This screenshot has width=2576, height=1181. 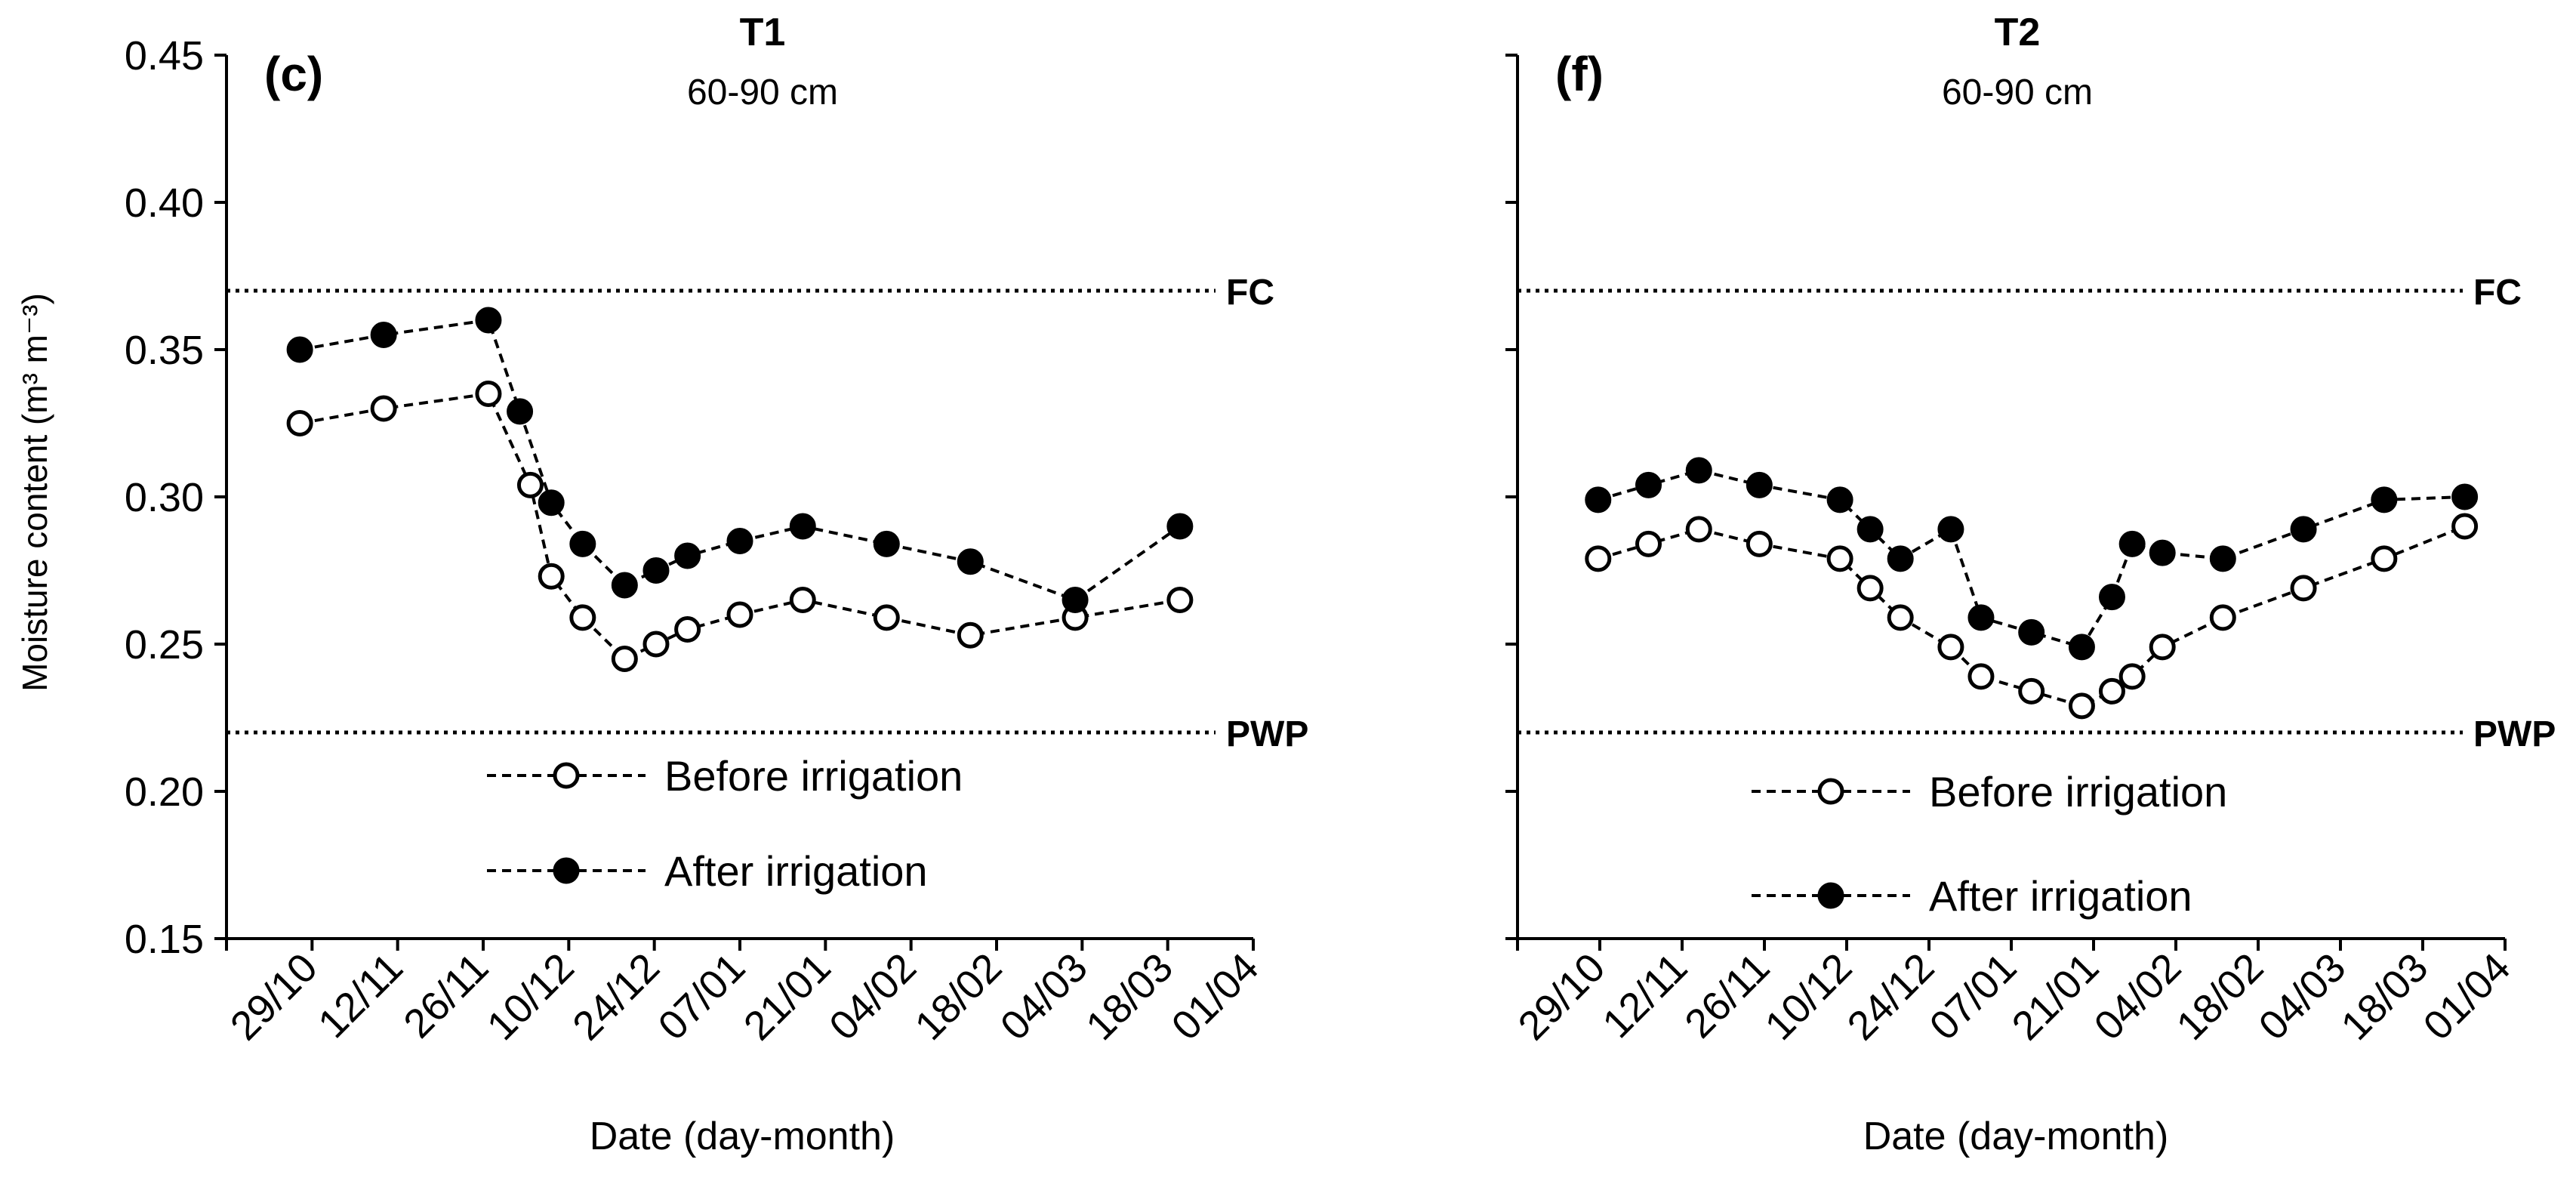 What do you see at coordinates (1129, 997) in the screenshot?
I see `x-tick-label-c: 18/03` at bounding box center [1129, 997].